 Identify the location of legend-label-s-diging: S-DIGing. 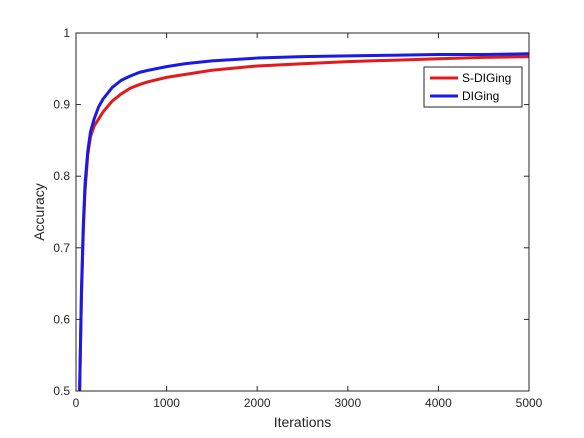
(486, 78).